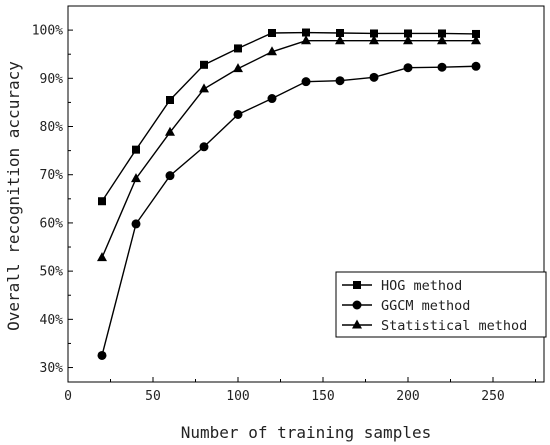 This screenshot has width=550, height=445. What do you see at coordinates (52, 79) in the screenshot?
I see `y-tick-label: 90%` at bounding box center [52, 79].